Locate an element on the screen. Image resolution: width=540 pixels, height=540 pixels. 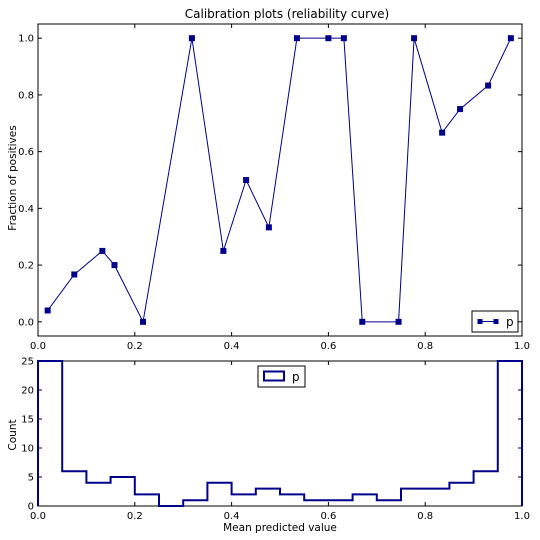
y-tick-label: 15 is located at coordinates (27, 420).